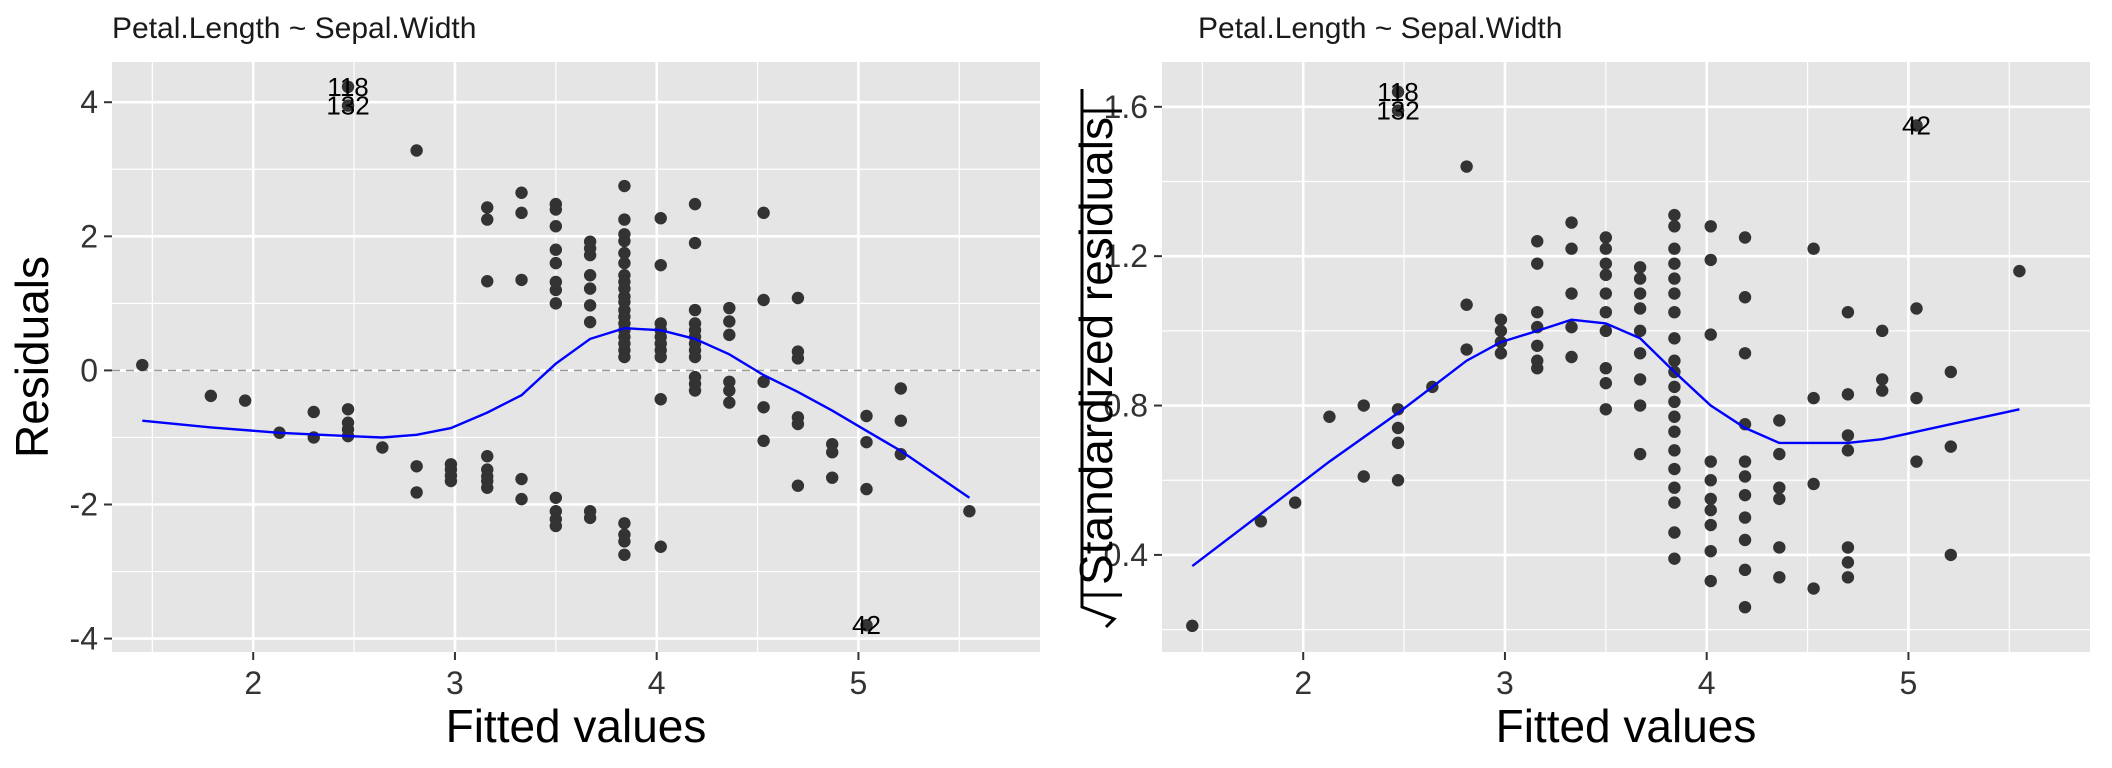 The image size is (2112, 768). I want to click on x-tick-label: 5, so click(859, 683).